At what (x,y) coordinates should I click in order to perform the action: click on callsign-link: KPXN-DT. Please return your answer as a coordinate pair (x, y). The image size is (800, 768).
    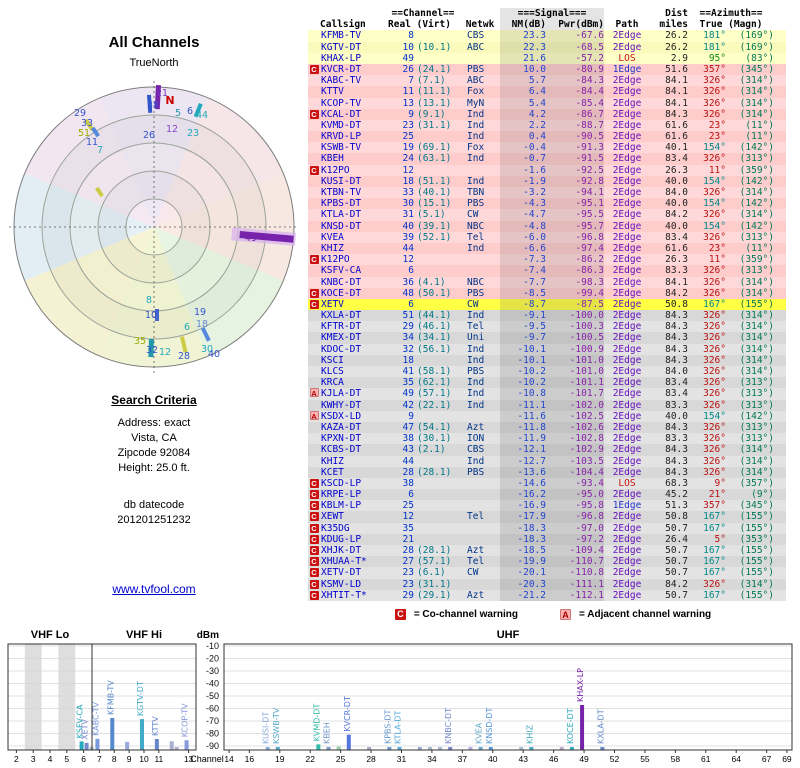
    Looking at the image, I should click on (341, 439).